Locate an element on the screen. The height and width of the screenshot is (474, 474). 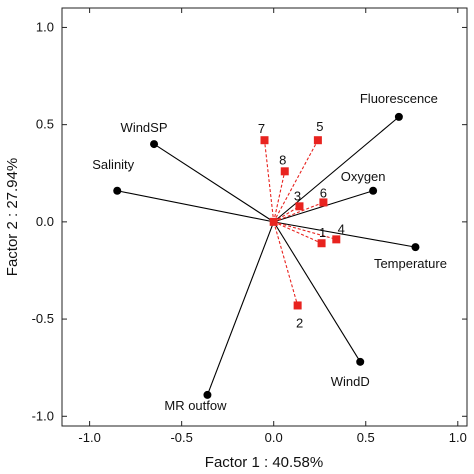
y-tick-label: 1.0 is located at coordinates (45, 26).